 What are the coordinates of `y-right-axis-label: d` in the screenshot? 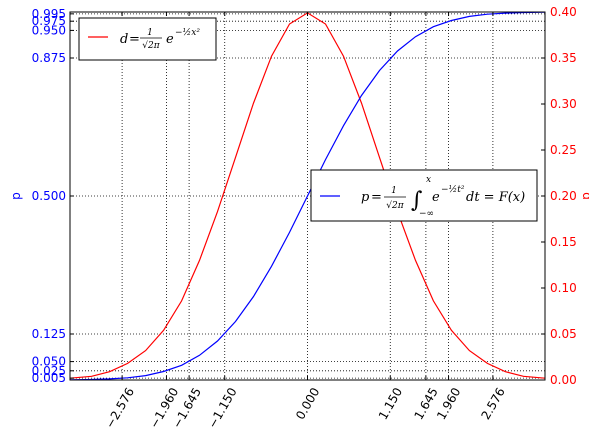 It's located at (584, 196).